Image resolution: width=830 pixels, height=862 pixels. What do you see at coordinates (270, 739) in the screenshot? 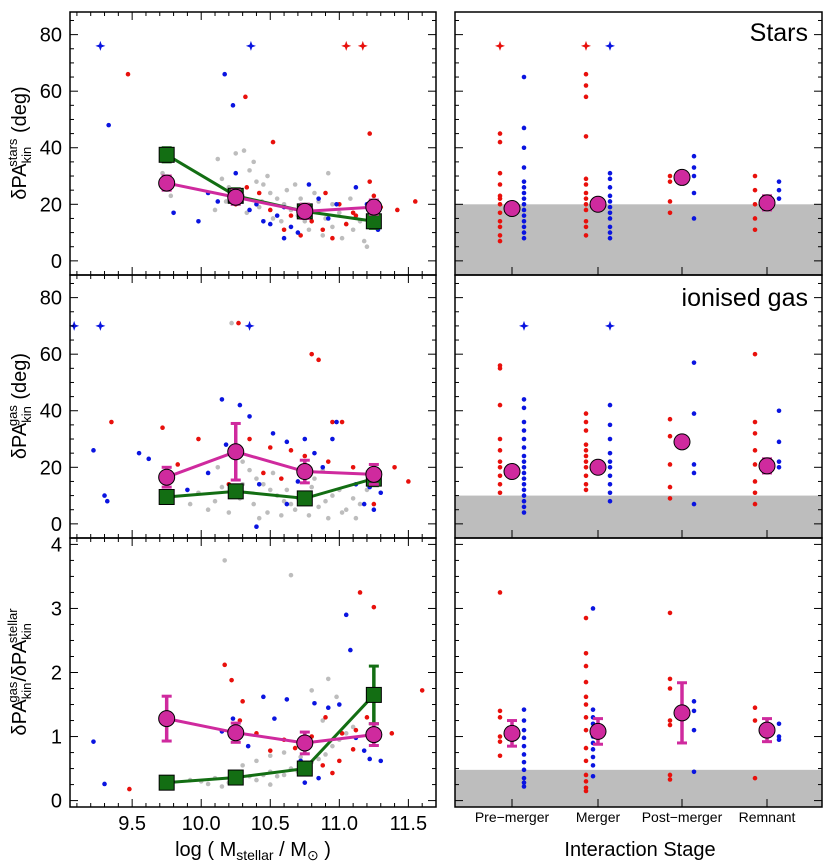
I see `control-binned-line` at bounding box center [270, 739].